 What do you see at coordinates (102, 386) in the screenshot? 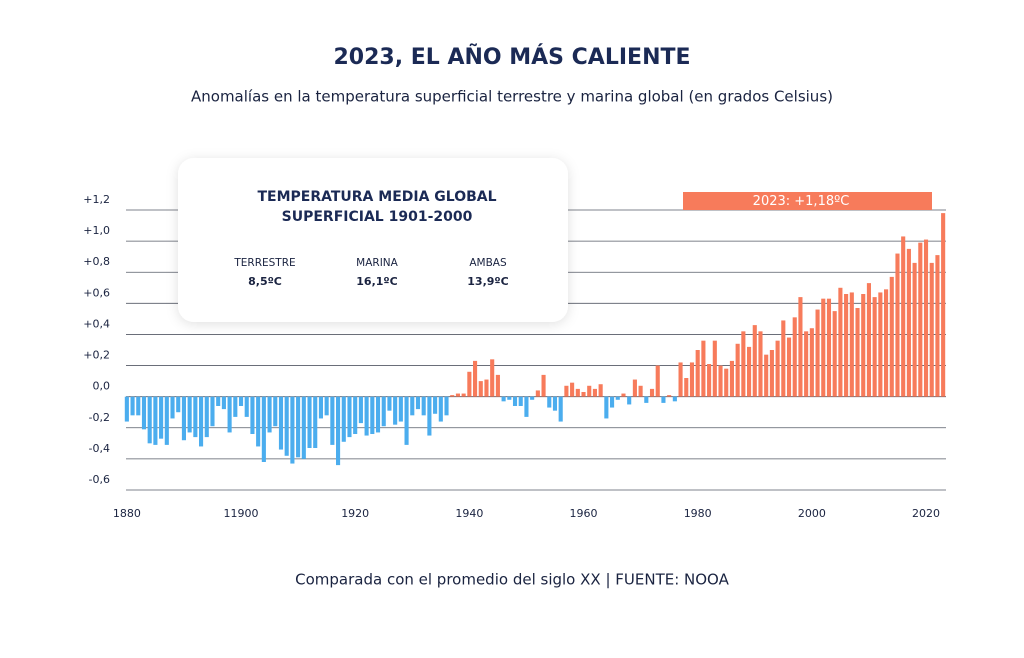
I see `y-tick-label: 0,0` at bounding box center [102, 386].